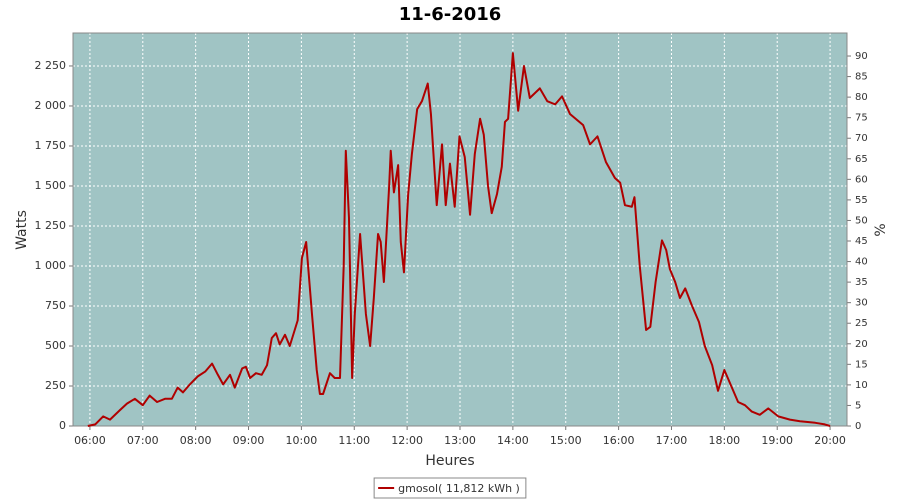  What do you see at coordinates (566, 440) in the screenshot?
I see `x-tick-label: 15:00` at bounding box center [566, 440].